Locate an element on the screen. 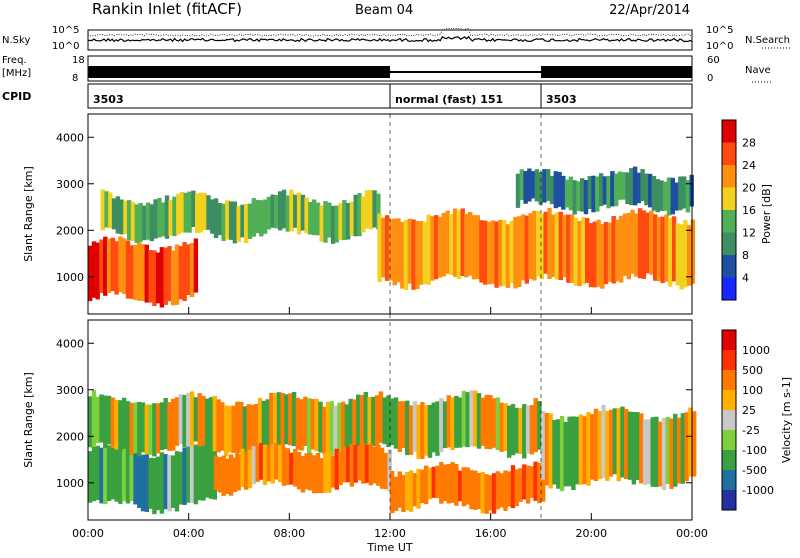  freq-bars is located at coordinates (390, 72).